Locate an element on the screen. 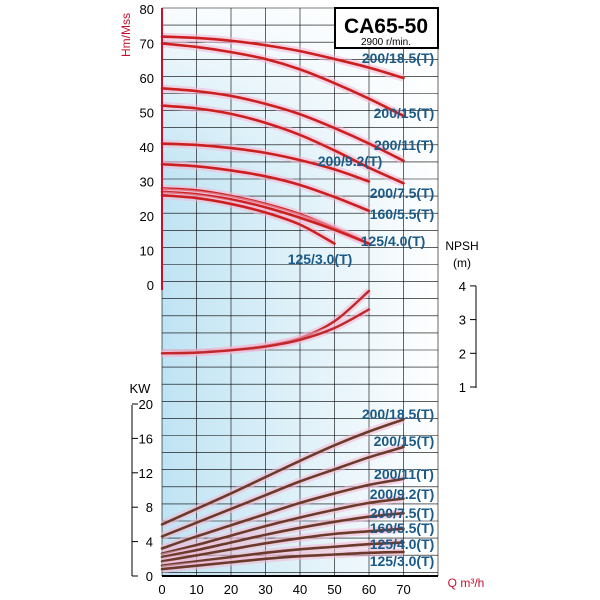 This screenshot has height=600, width=600. x-tick-label: 10 is located at coordinates (196, 589).